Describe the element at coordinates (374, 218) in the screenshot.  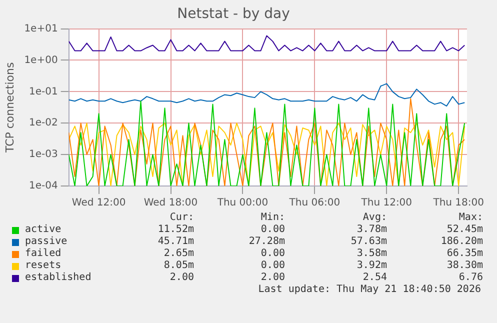
I see `text: Avg:` at that location.